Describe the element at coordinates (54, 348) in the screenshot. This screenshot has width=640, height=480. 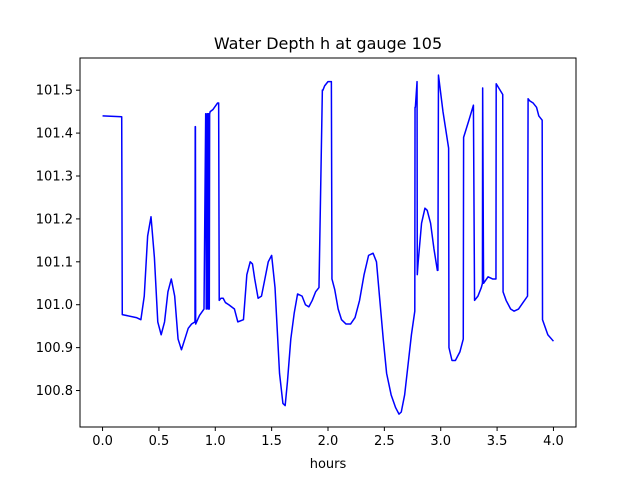
I see `y-tick-label: 100.9` at that location.